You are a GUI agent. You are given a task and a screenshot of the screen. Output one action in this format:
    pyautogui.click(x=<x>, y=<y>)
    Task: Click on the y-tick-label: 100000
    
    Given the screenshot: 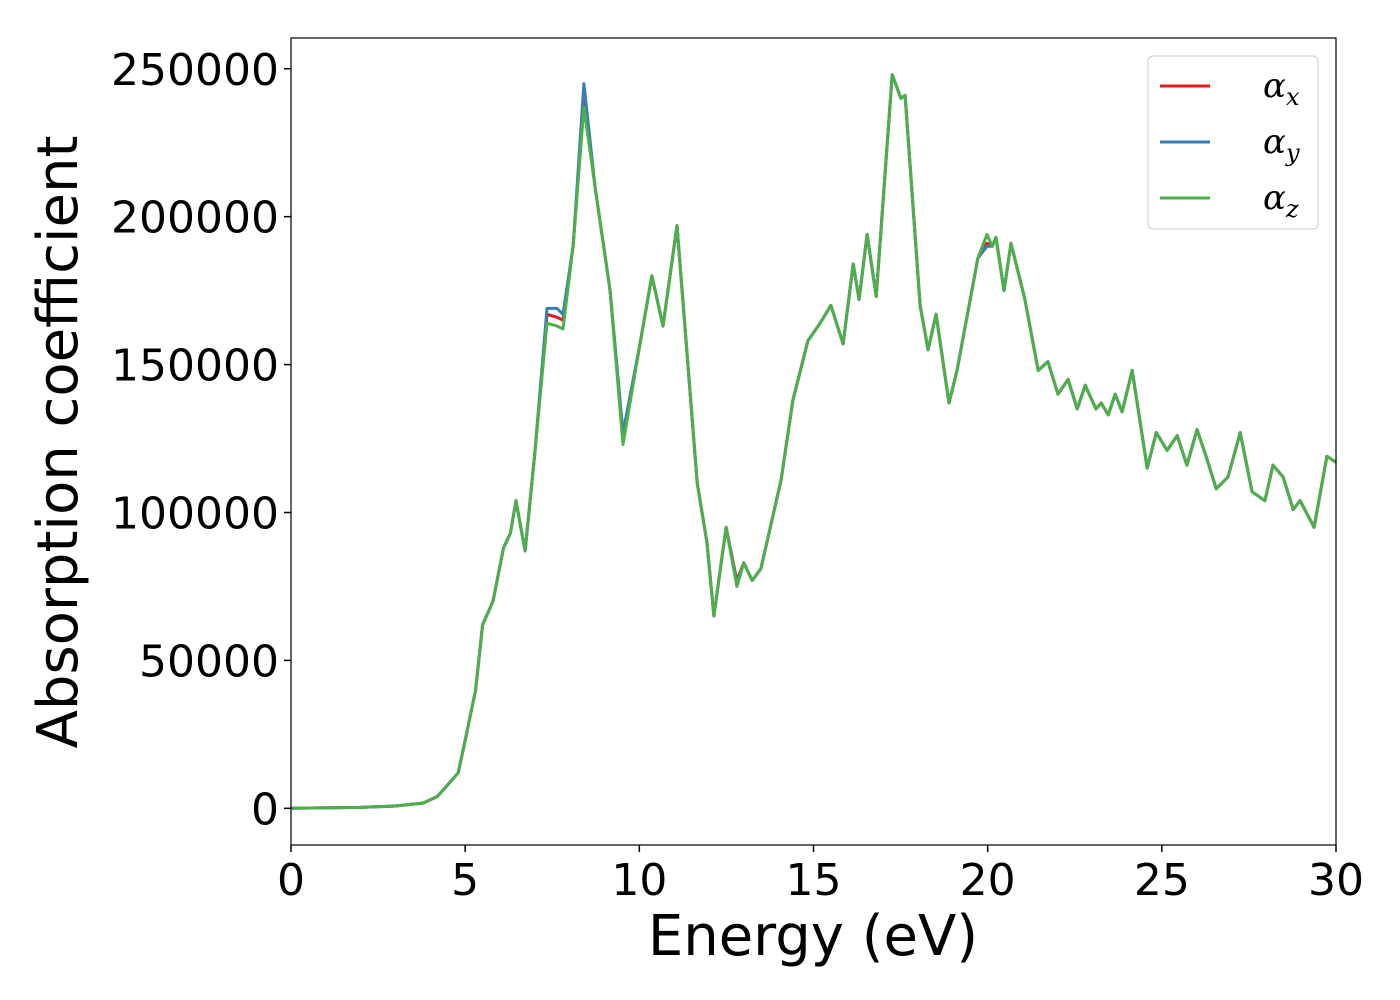 What is the action you would take?
    pyautogui.click(x=195, y=513)
    